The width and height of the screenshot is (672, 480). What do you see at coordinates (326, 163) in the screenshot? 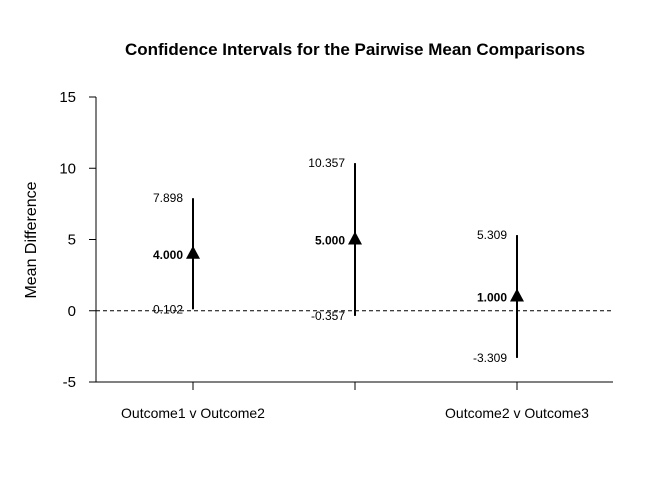
I see `upper-bound-label: 10.357` at bounding box center [326, 163].